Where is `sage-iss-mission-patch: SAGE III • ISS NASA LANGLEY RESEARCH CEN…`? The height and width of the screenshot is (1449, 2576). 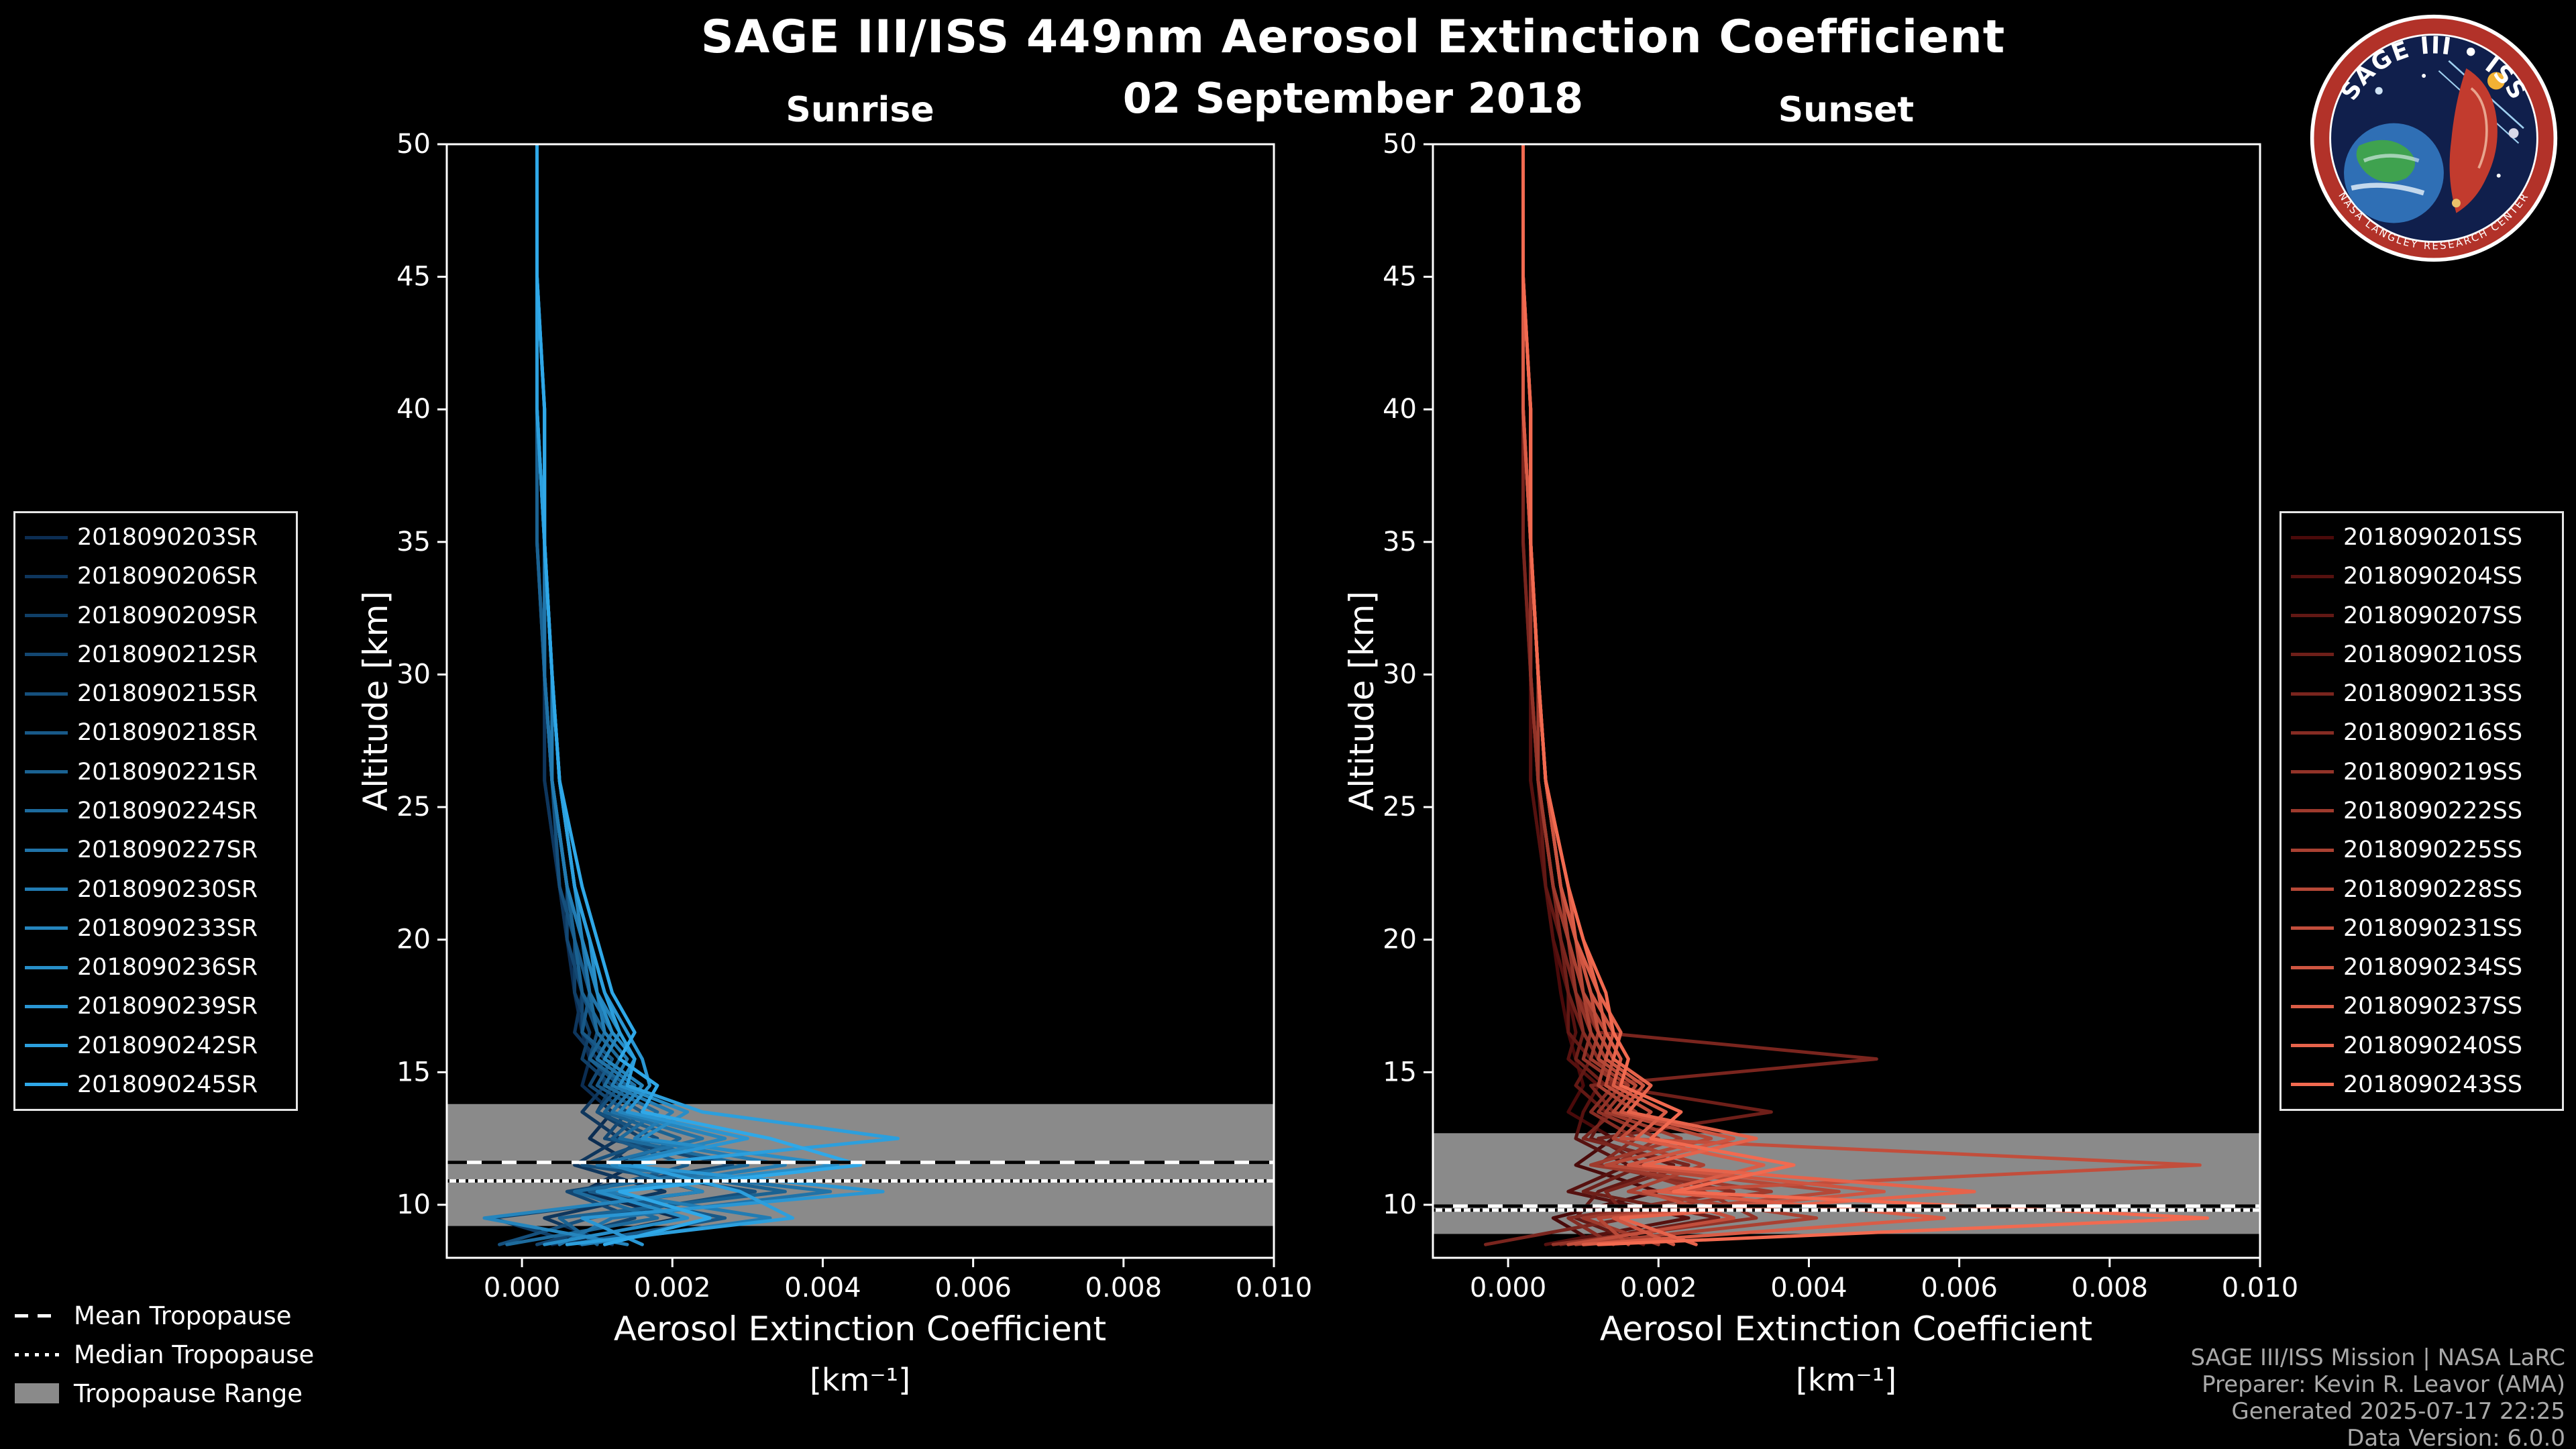 sage-iss-mission-patch: SAGE III • ISS NASA LANGLEY RESEARCH CEN… is located at coordinates (2434, 138).